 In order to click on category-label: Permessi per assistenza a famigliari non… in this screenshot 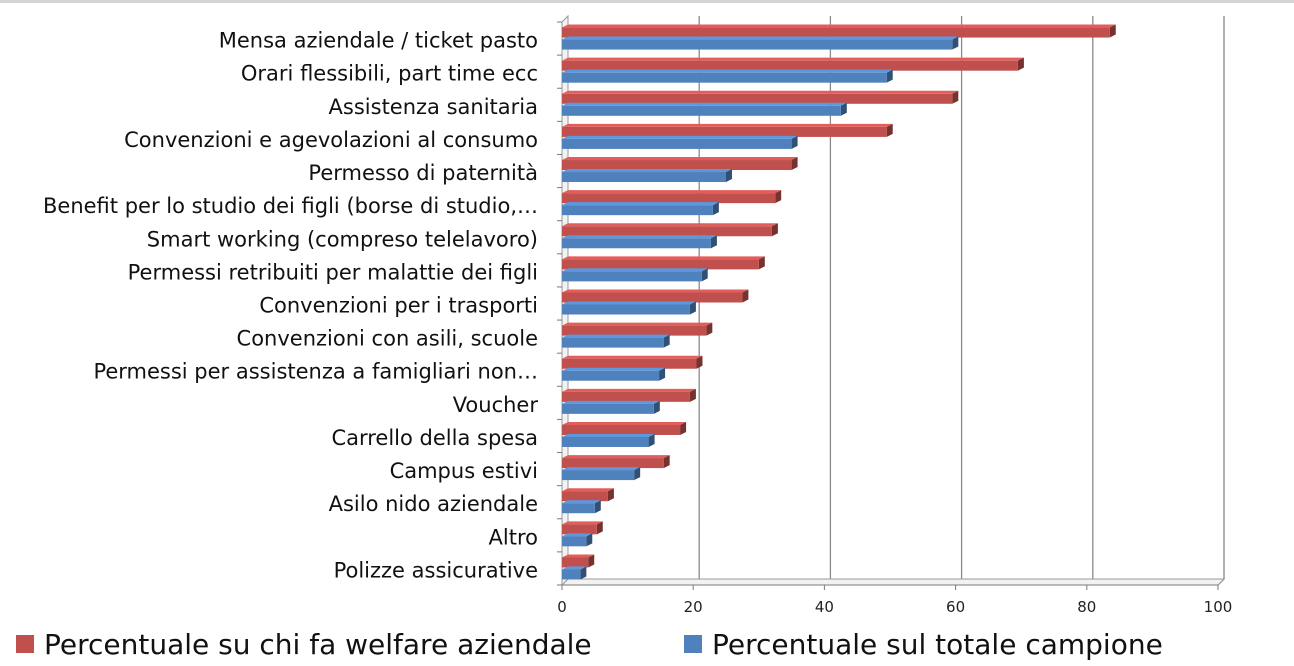, I will do `click(315, 372)`.